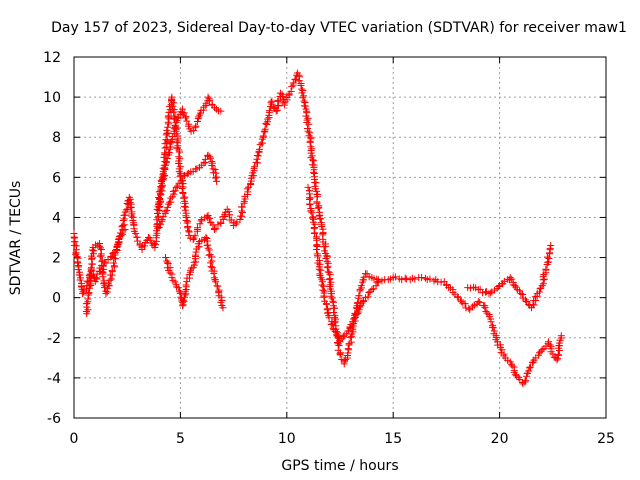 This screenshot has height=480, width=640. I want to click on data-point-upper-band, so click(195, 127).